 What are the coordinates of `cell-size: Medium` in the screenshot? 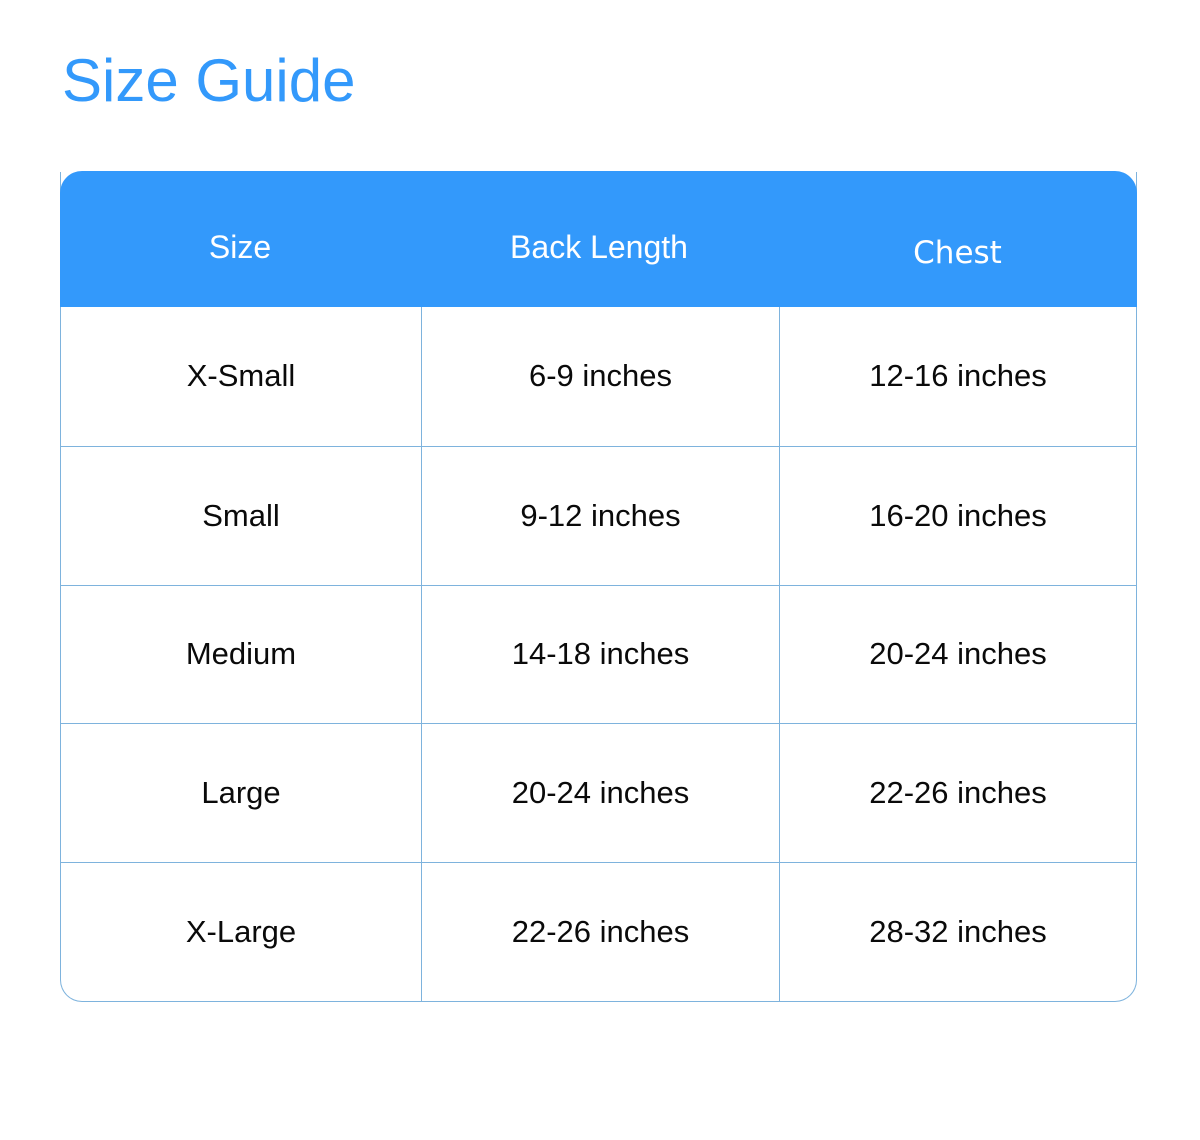 It's located at (241, 654).